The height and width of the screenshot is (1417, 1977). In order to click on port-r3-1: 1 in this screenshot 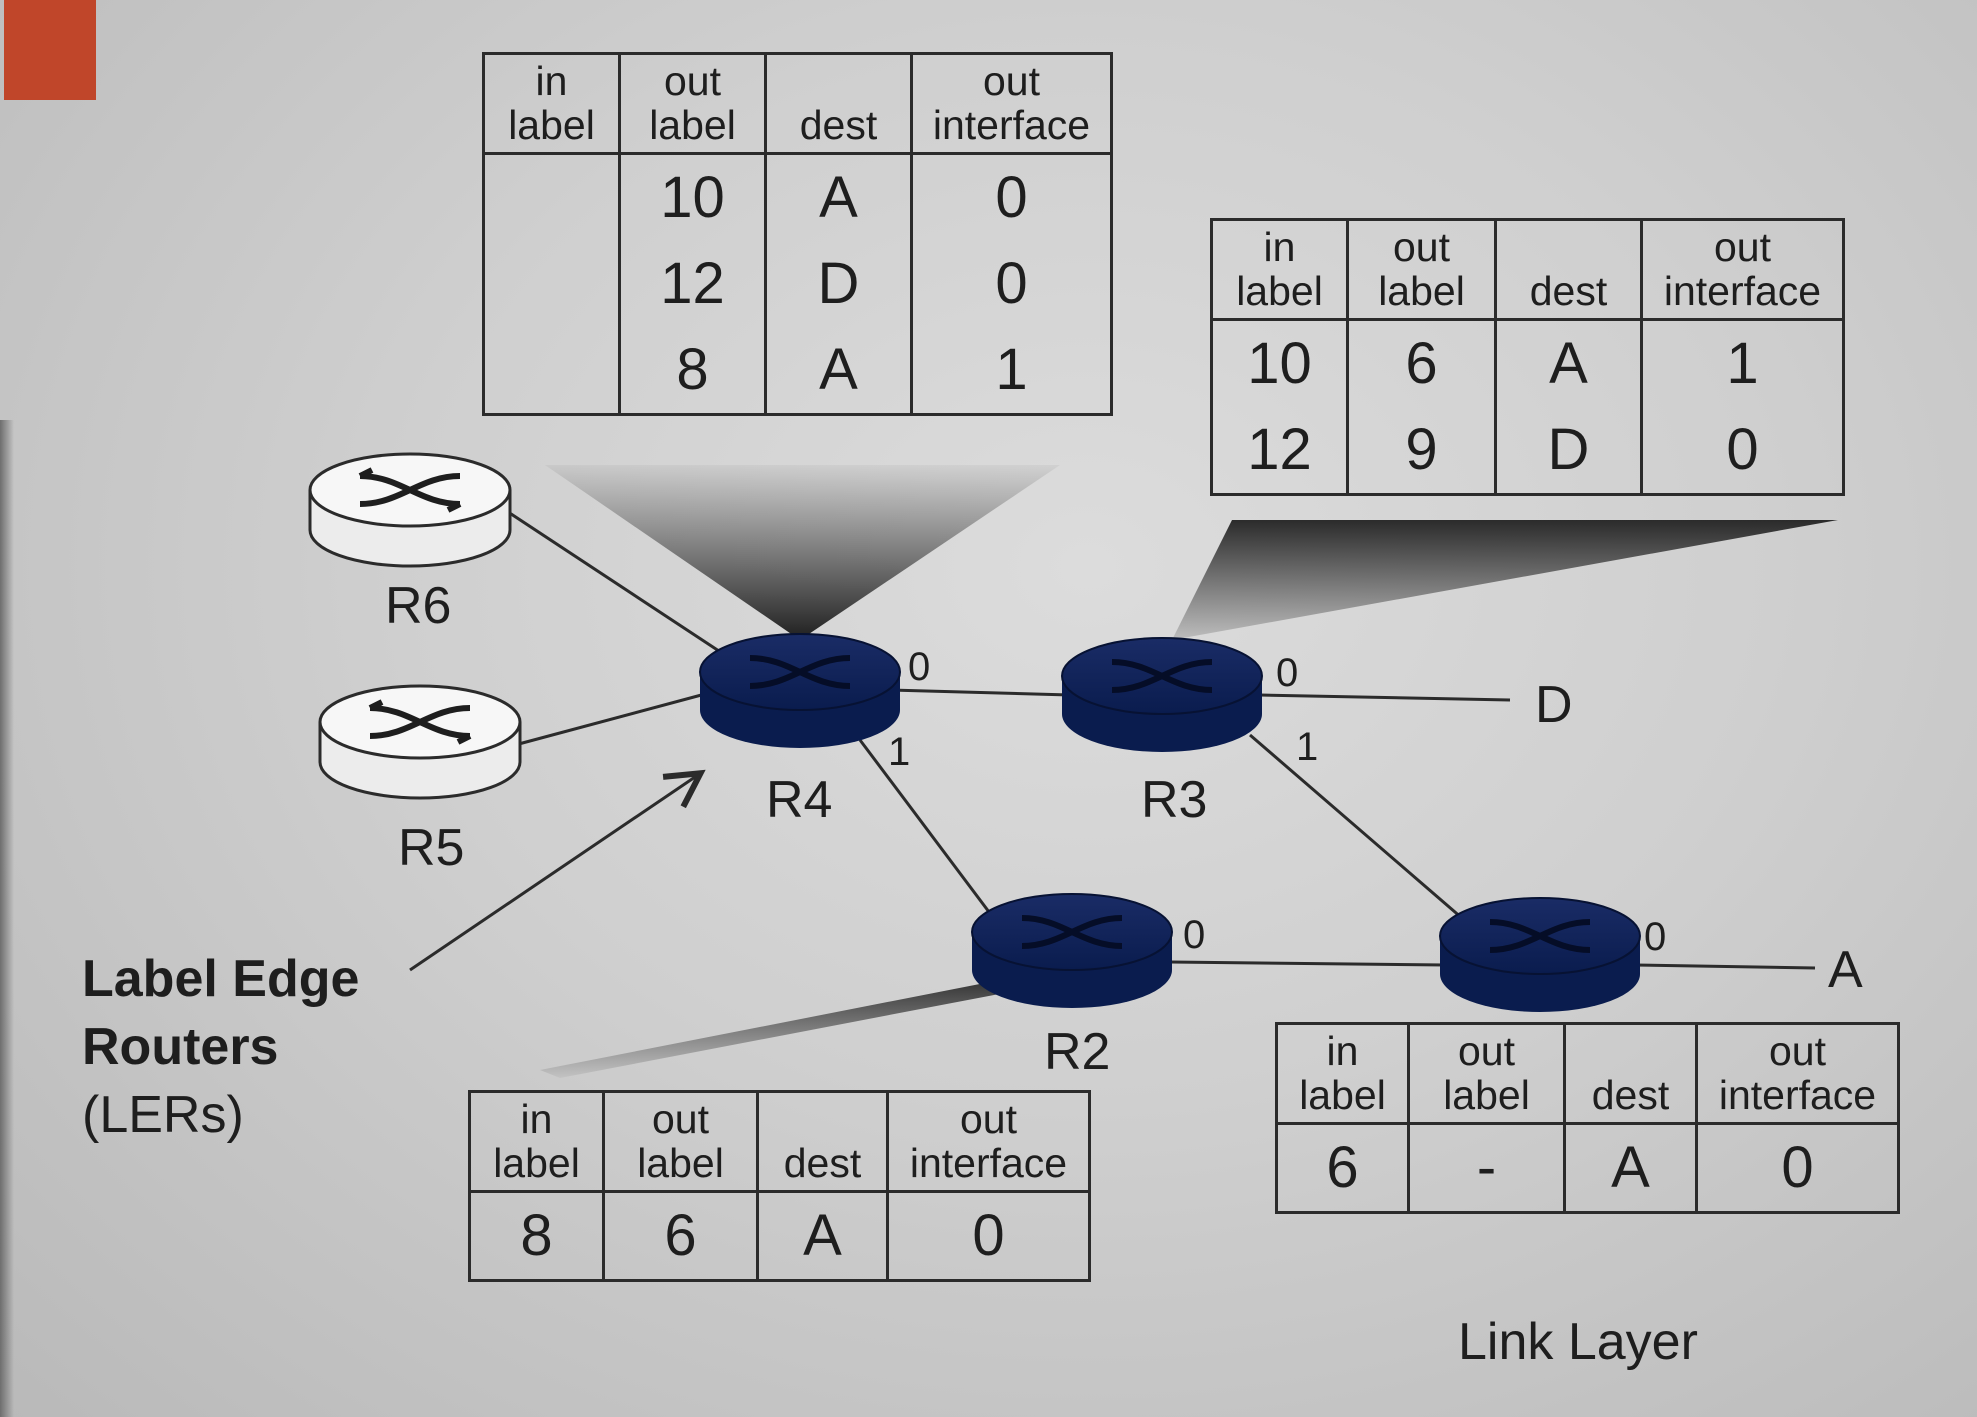, I will do `click(1307, 747)`.